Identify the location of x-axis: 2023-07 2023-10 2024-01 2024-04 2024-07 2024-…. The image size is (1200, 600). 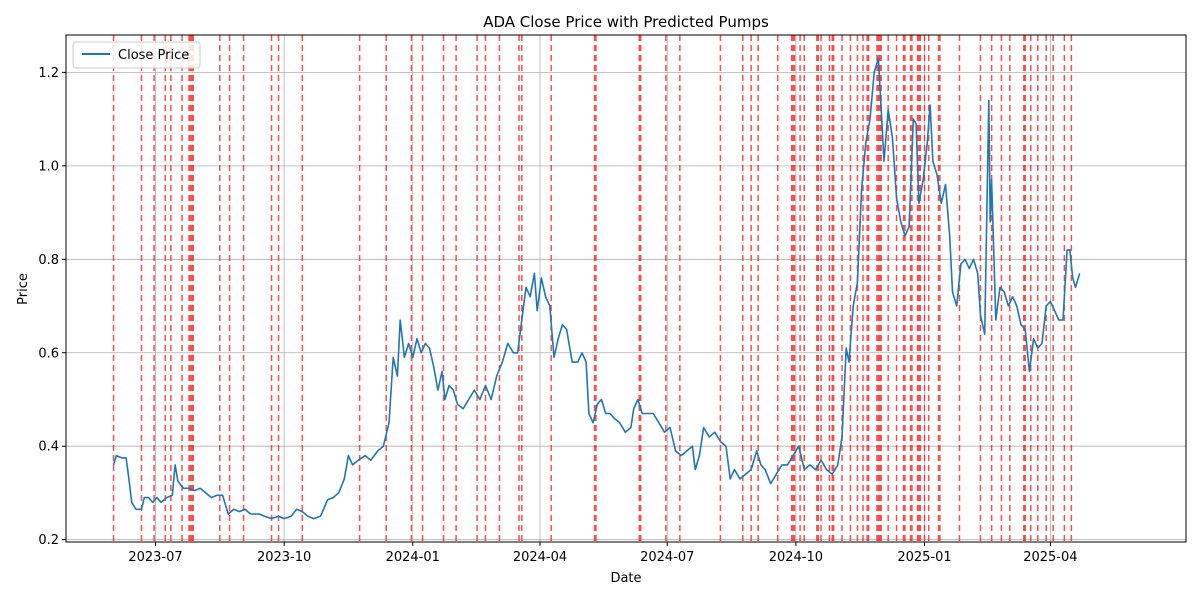
(603, 553).